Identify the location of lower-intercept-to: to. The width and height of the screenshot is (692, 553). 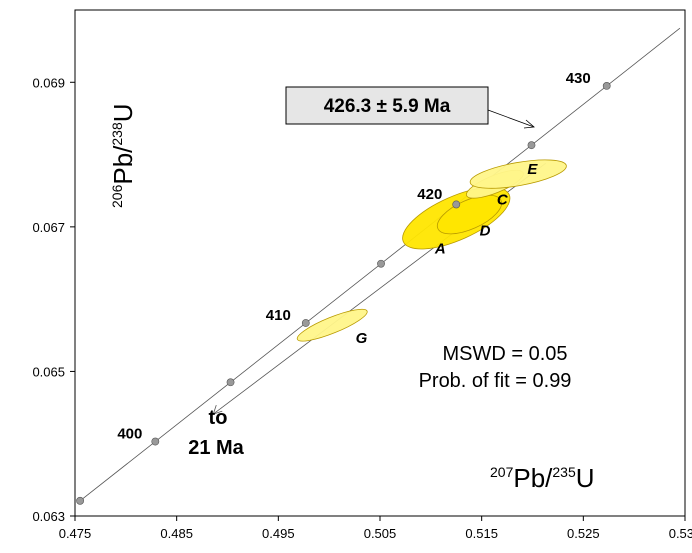
(218, 418).